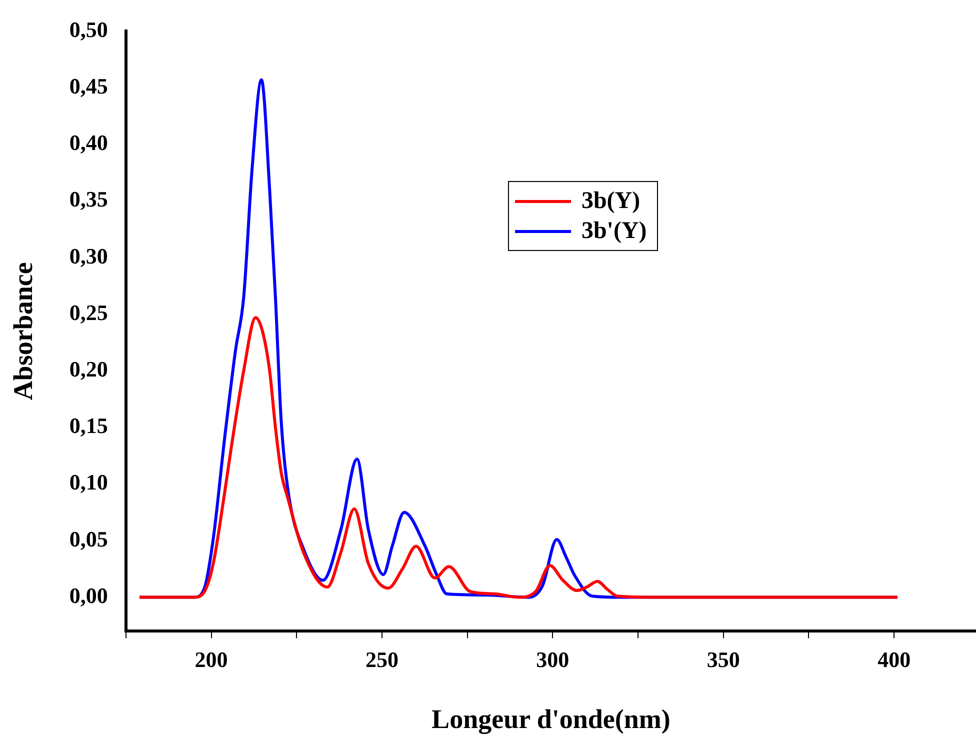 The image size is (976, 751). Describe the element at coordinates (381, 659) in the screenshot. I see `x-tick-label: 250` at that location.